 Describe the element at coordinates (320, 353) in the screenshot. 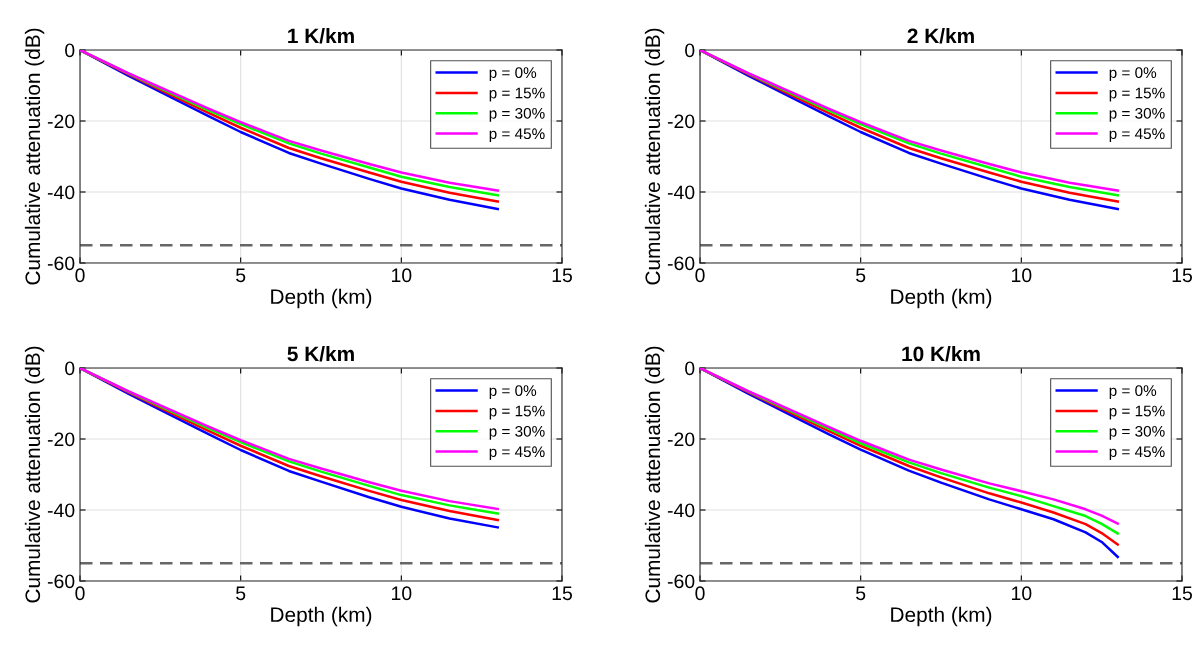

I see `chart-title: 5 K/km` at that location.